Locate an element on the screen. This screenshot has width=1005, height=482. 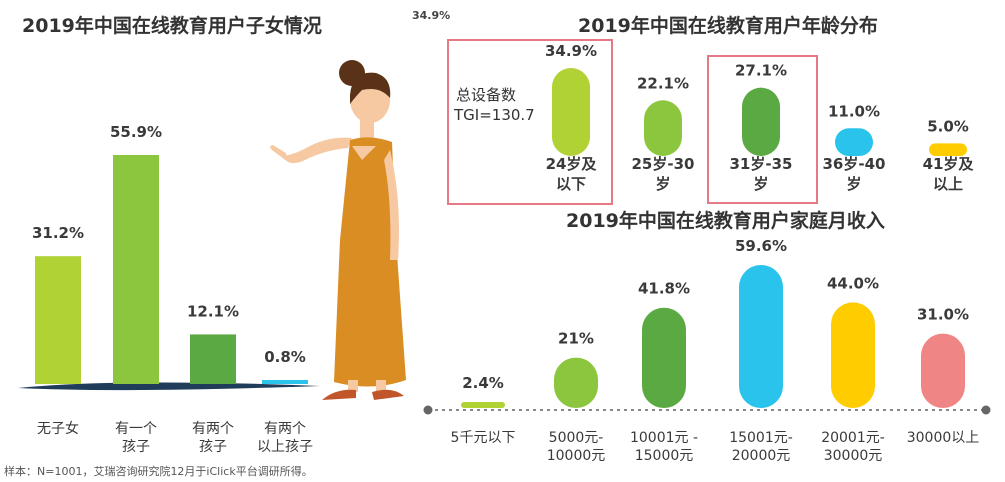
children-category-3-line-1: 有两个 is located at coordinates (213, 429).